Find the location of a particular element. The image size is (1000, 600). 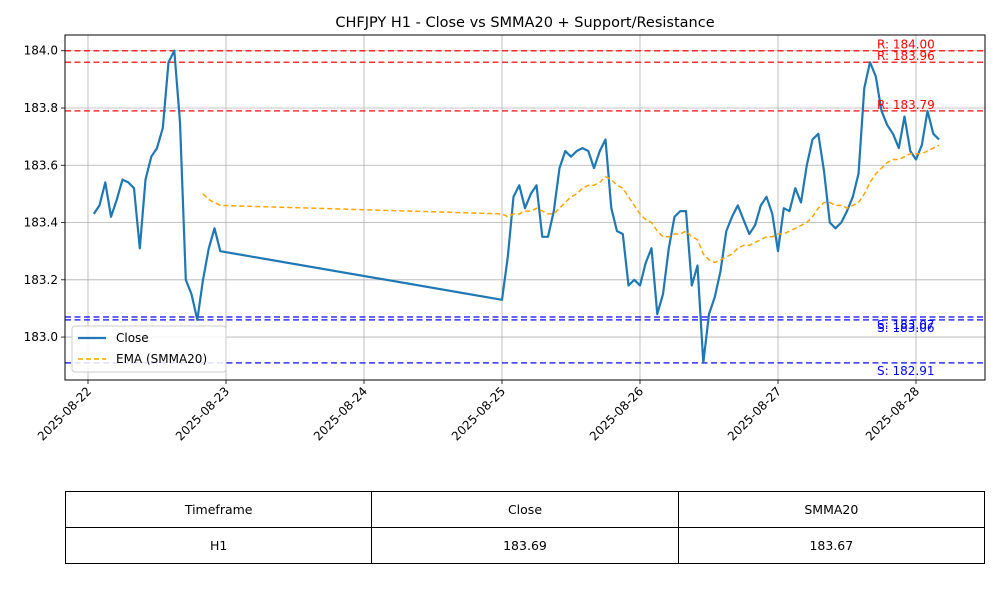

cell-close: 183.69 is located at coordinates (525, 545).